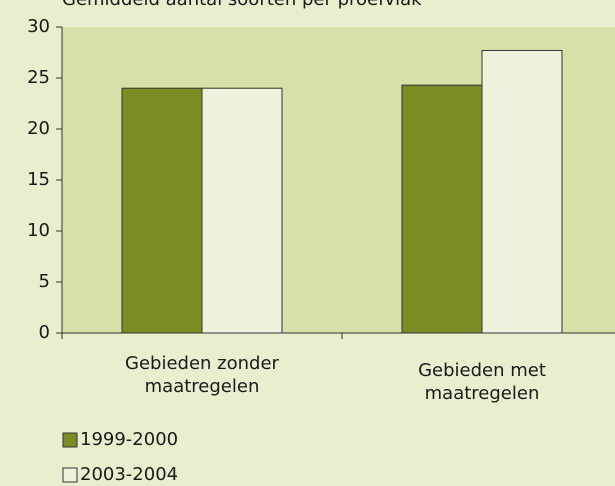  I want to click on chart-title: Gemiddeld aantal soorten per proefvlak, so click(242, 5).